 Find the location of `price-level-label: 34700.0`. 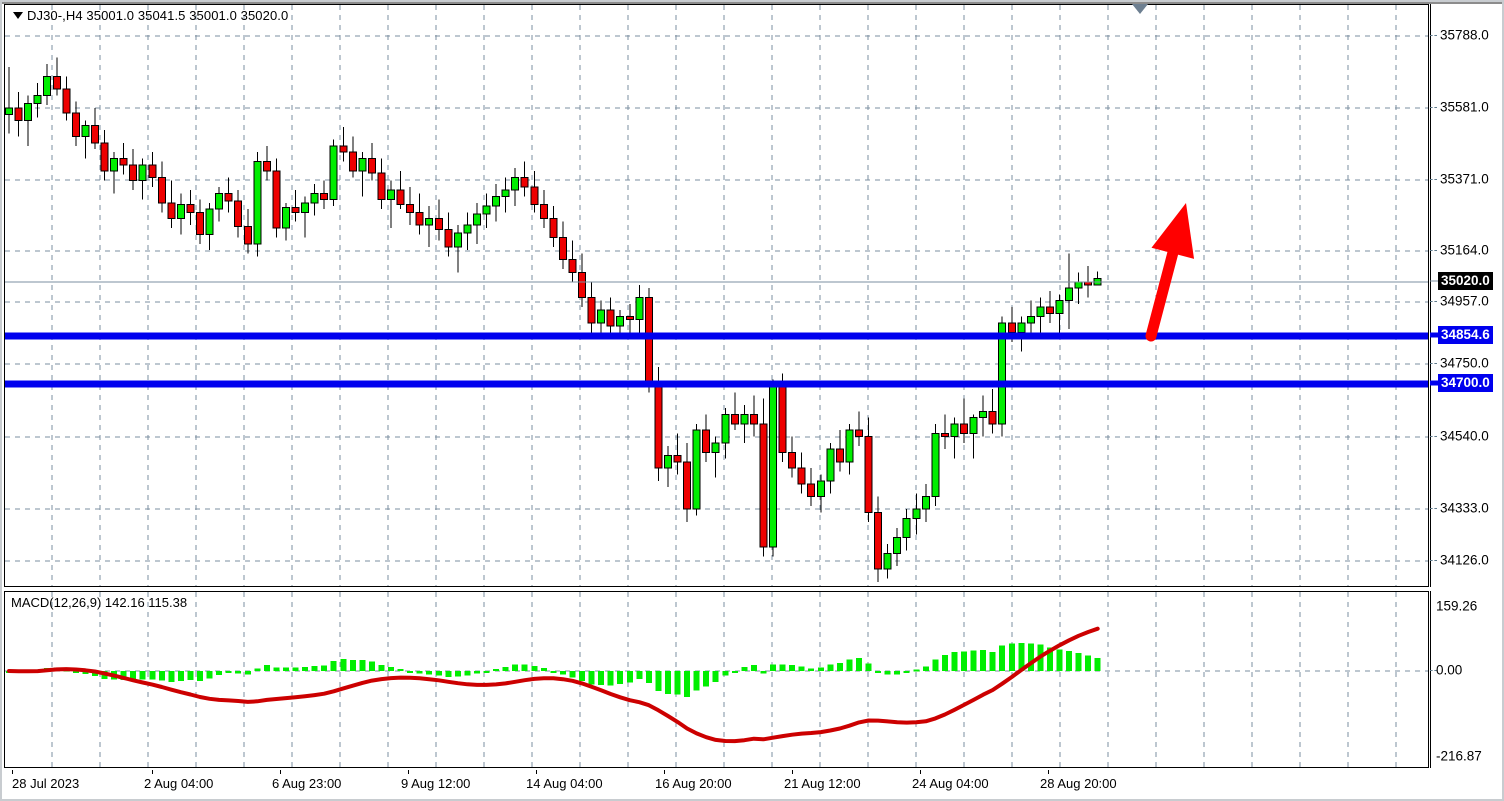

price-level-label: 34700.0 is located at coordinates (1465, 383).